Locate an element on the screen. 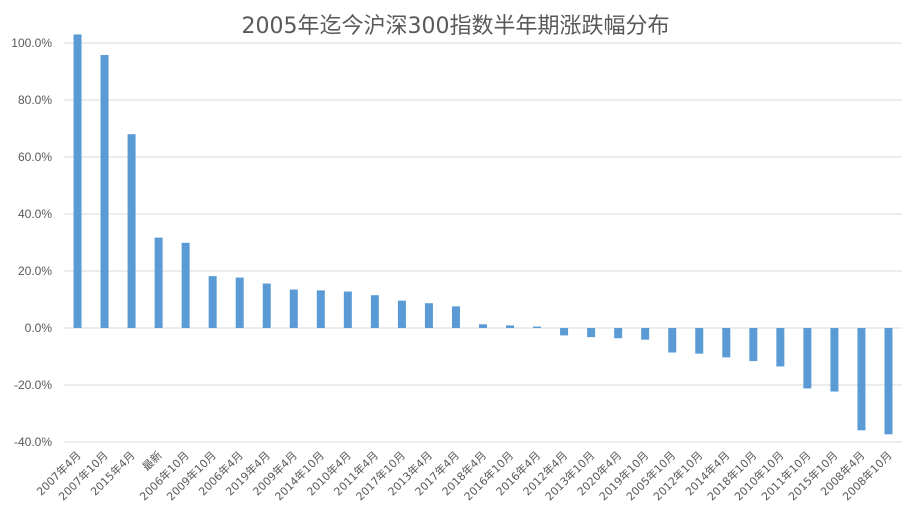 This screenshot has height=511, width=911. chart-title: 2005年迄今沪深300指数半年期涨跌幅分布 is located at coordinates (455, 26).